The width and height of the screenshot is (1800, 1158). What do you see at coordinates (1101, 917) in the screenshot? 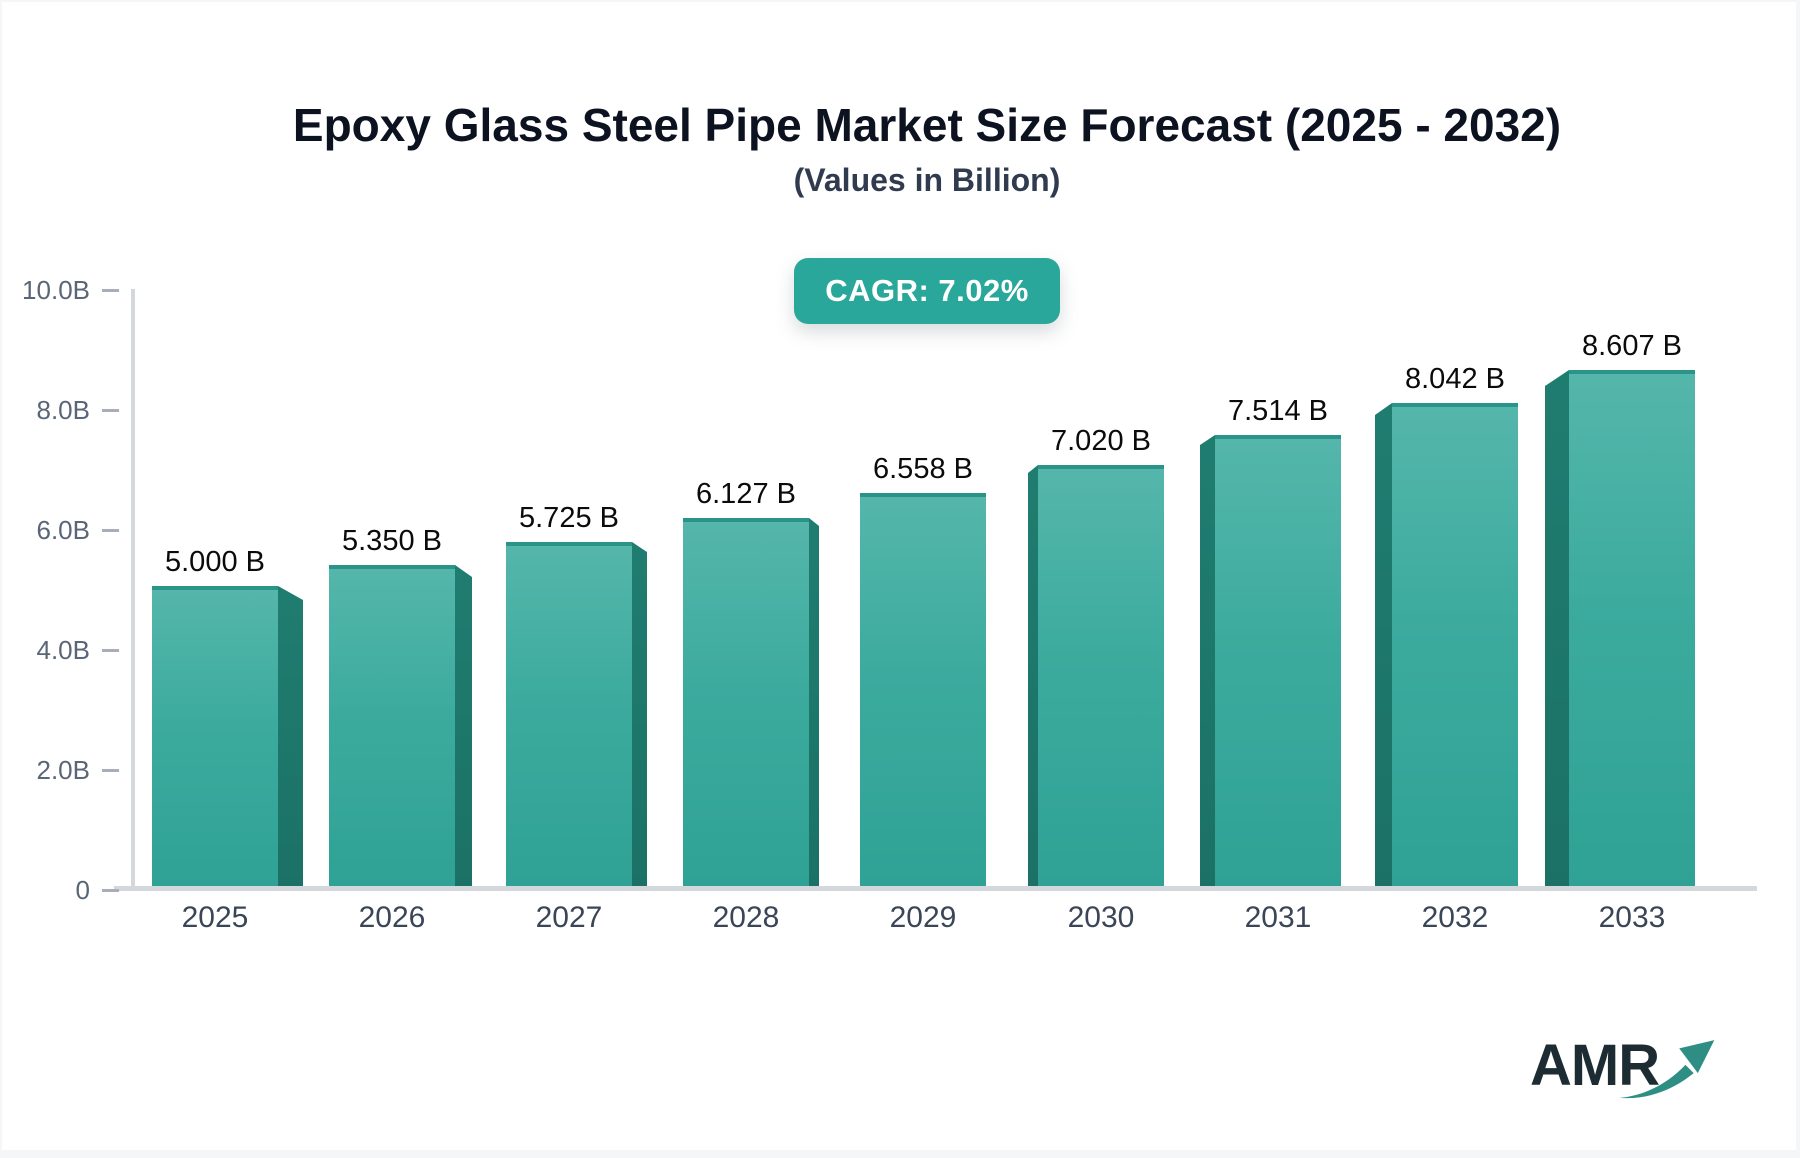
I see `x-axis-label-2030: 2030` at bounding box center [1101, 917].